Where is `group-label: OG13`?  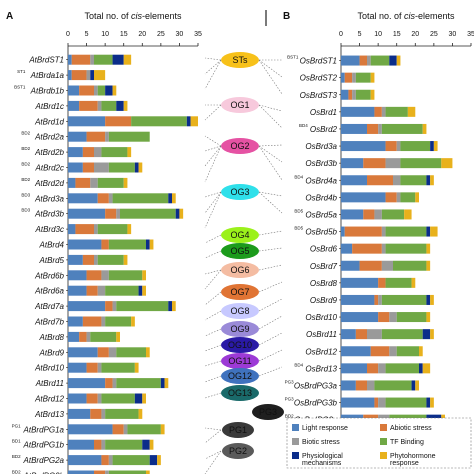
group-label: OG13 is located at coordinates (240, 393).